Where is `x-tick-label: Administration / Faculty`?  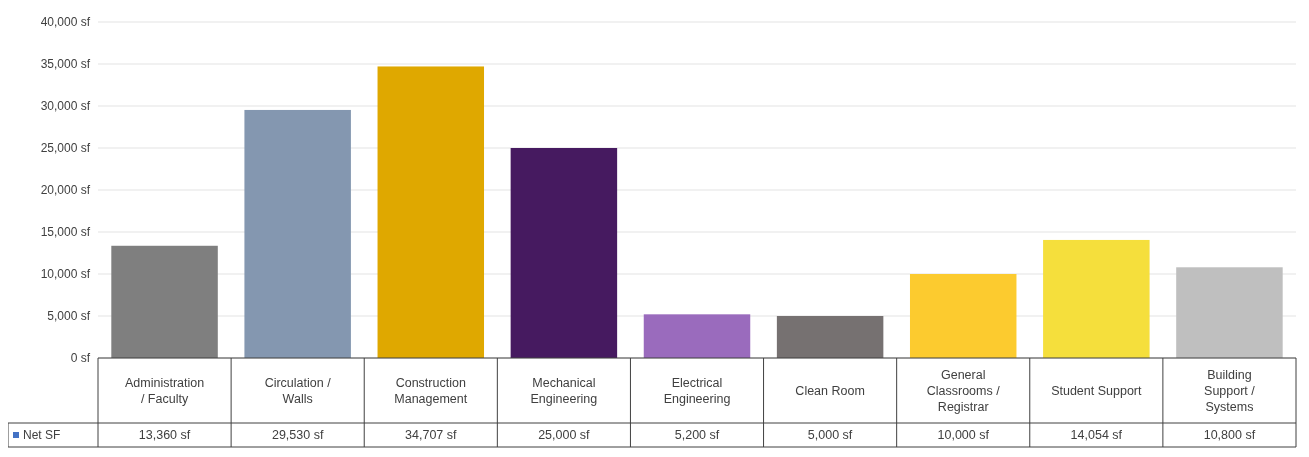
x-tick-label: Administration / Faculty is located at coordinates (164, 390).